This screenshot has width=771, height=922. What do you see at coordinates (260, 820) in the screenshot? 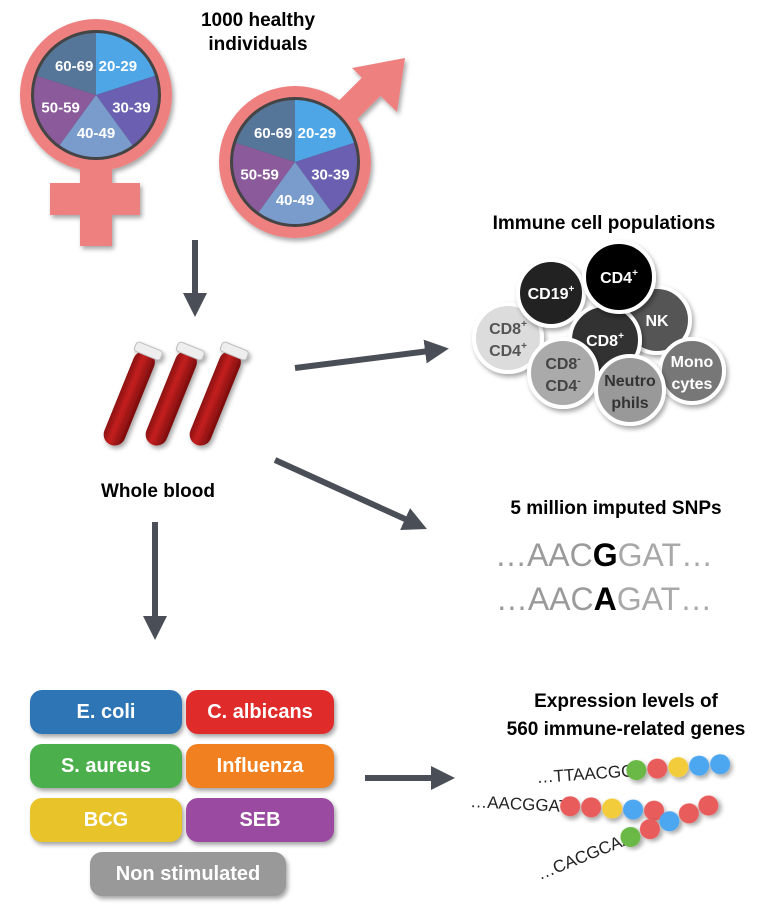
I see `stimulus-seb: SEB` at bounding box center [260, 820].